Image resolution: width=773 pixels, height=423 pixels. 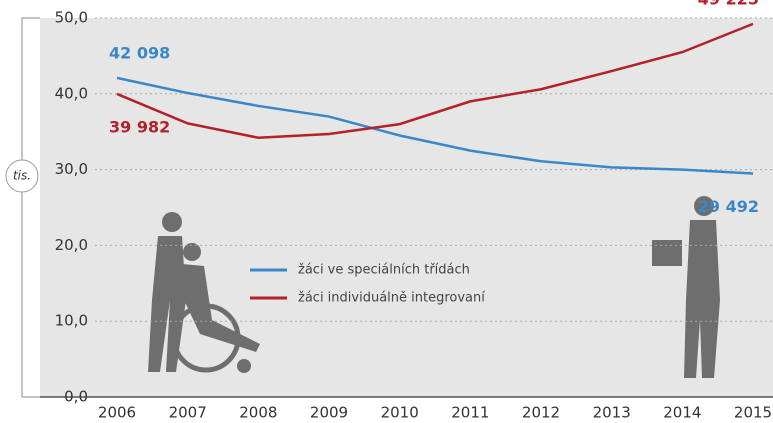 What do you see at coordinates (400, 413) in the screenshot?
I see `x-tick-label: 2010` at bounding box center [400, 413].